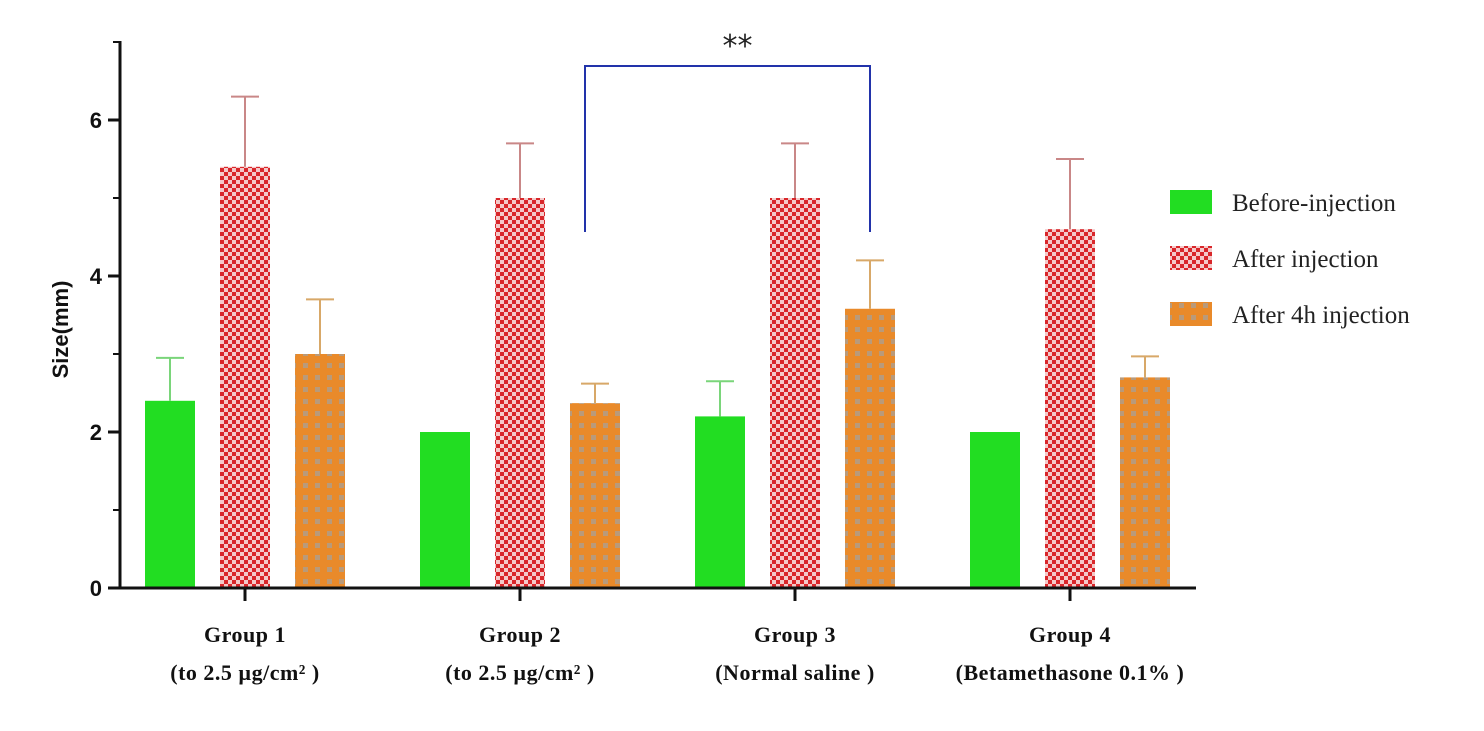 The width and height of the screenshot is (1484, 731). What do you see at coordinates (96, 276) in the screenshot?
I see `y-tick-label-4: 4` at bounding box center [96, 276].